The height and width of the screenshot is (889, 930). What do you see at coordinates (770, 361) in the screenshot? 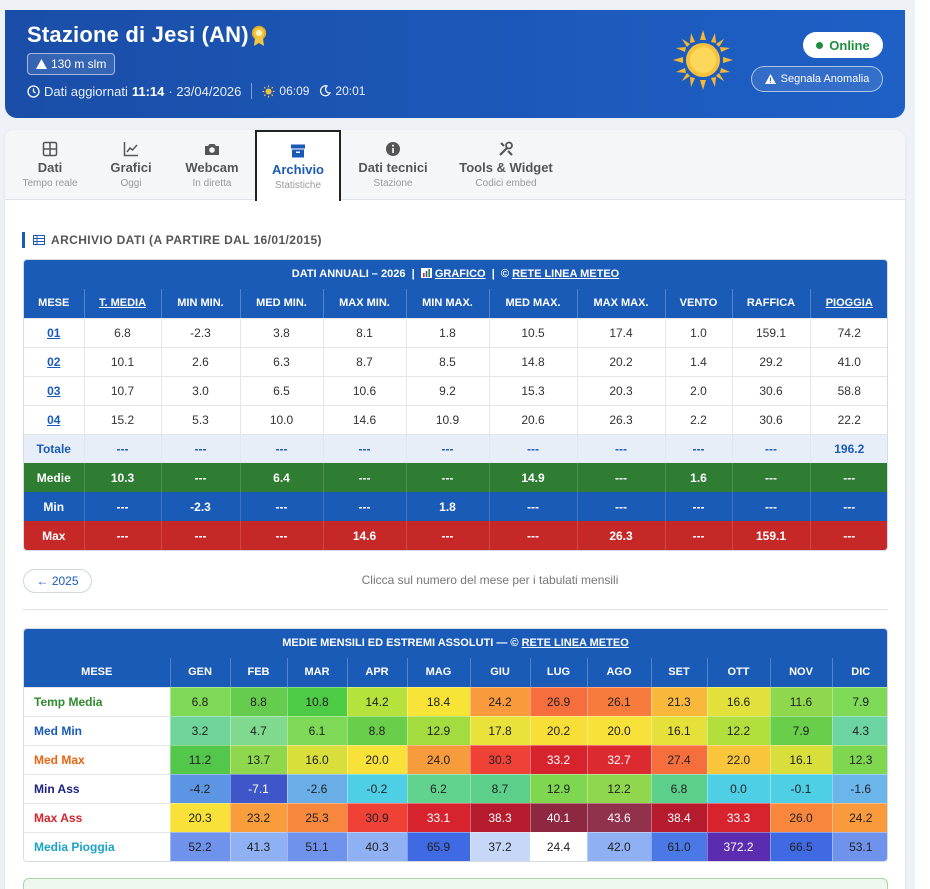
I see `table-cell: 29.2` at bounding box center [770, 361].